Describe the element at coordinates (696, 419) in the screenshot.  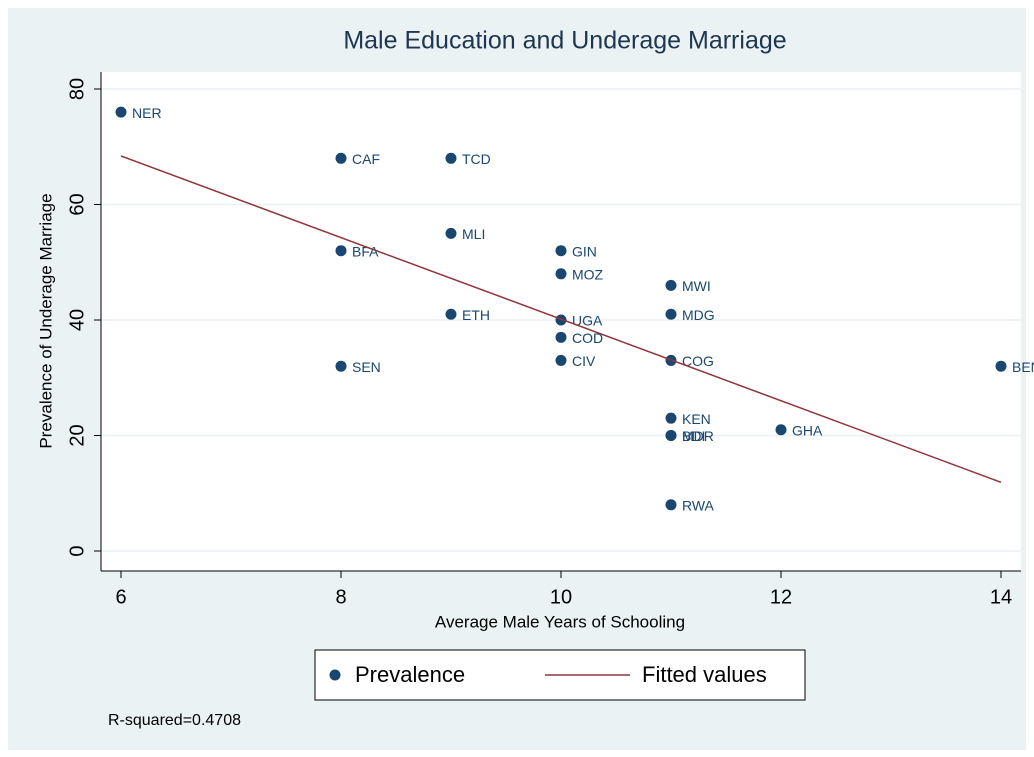
I see `point-label: KEN` at that location.